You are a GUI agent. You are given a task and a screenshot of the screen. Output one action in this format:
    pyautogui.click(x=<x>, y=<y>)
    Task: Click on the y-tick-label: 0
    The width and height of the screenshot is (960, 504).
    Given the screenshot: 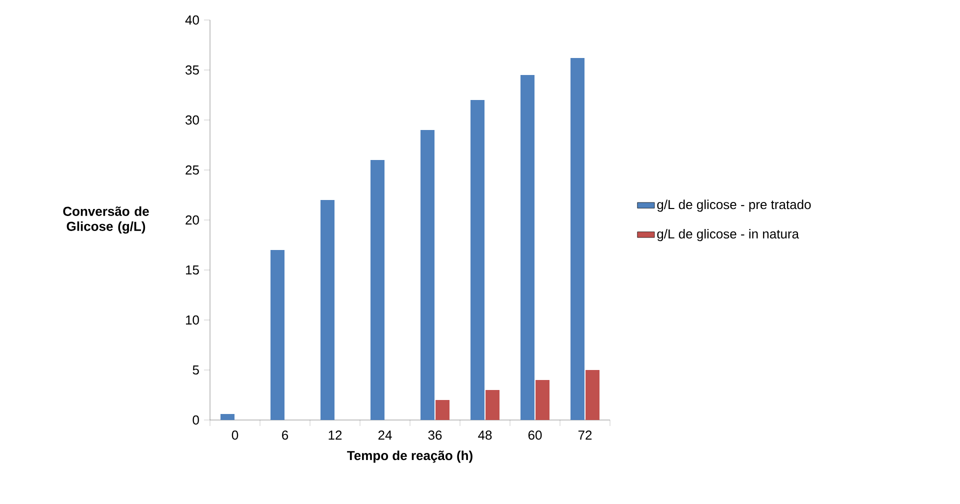 What is the action you would take?
    pyautogui.click(x=195, y=420)
    